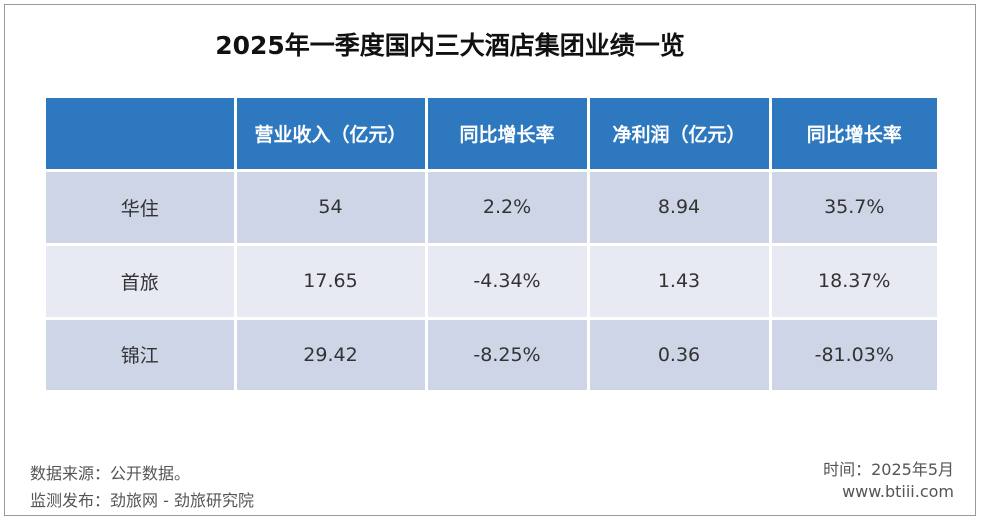  Describe the element at coordinates (110, 473) in the screenshot. I see `source: 数据来源：公开数据。` at that location.